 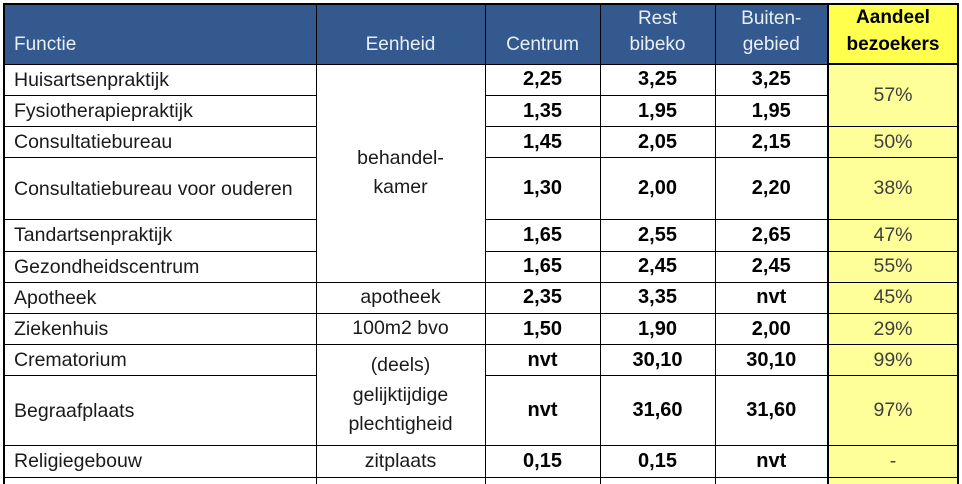 What do you see at coordinates (542, 34) in the screenshot?
I see `column-header-centrum: Centrum` at bounding box center [542, 34].